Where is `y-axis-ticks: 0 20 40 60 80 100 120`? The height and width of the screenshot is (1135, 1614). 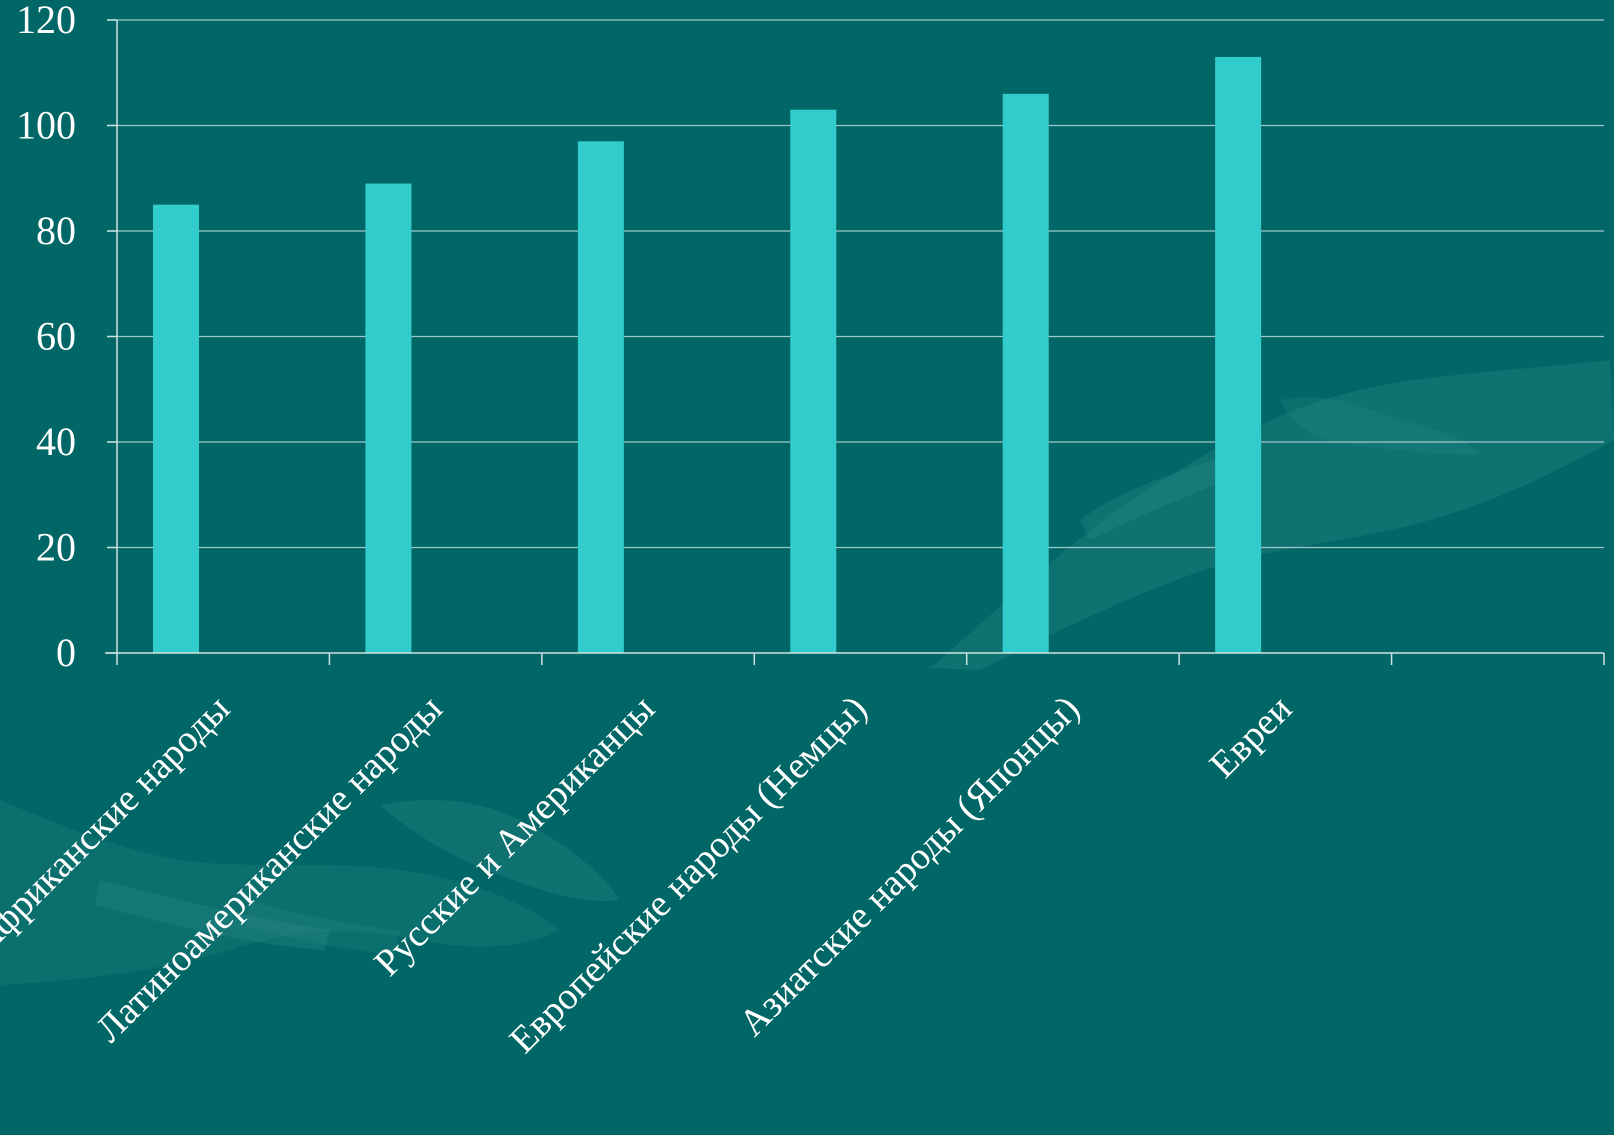 y-axis-ticks: 0 20 40 60 80 100 120 is located at coordinates (46, 337).